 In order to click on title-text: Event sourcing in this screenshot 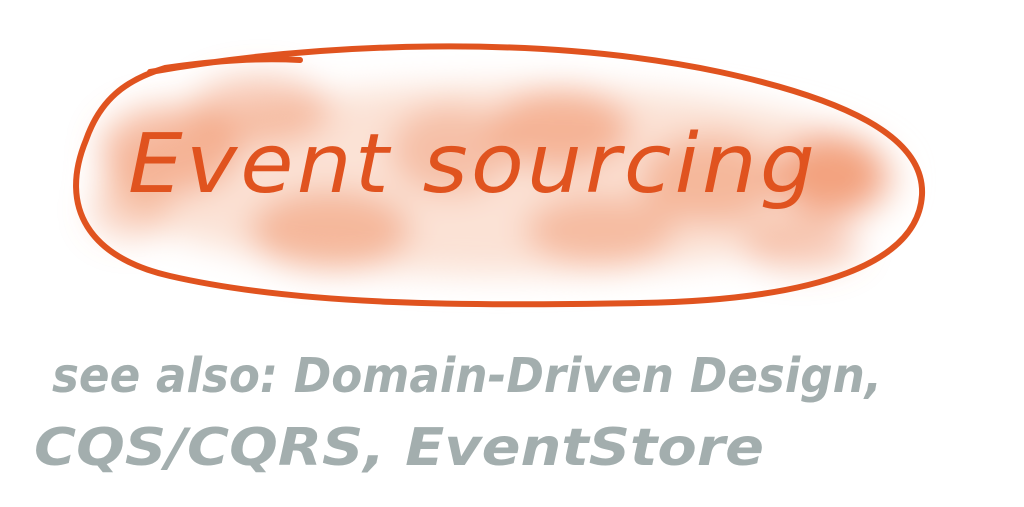, I will do `click(473, 164)`.